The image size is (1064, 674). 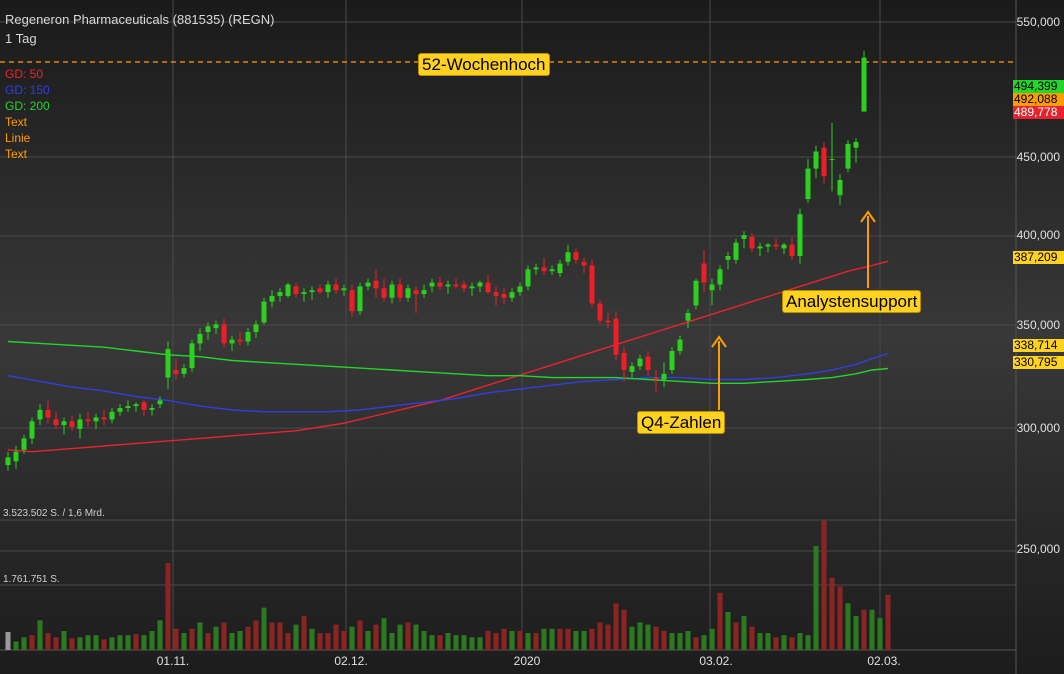 I want to click on price-badge-line: 492,088, so click(x=1038, y=99).